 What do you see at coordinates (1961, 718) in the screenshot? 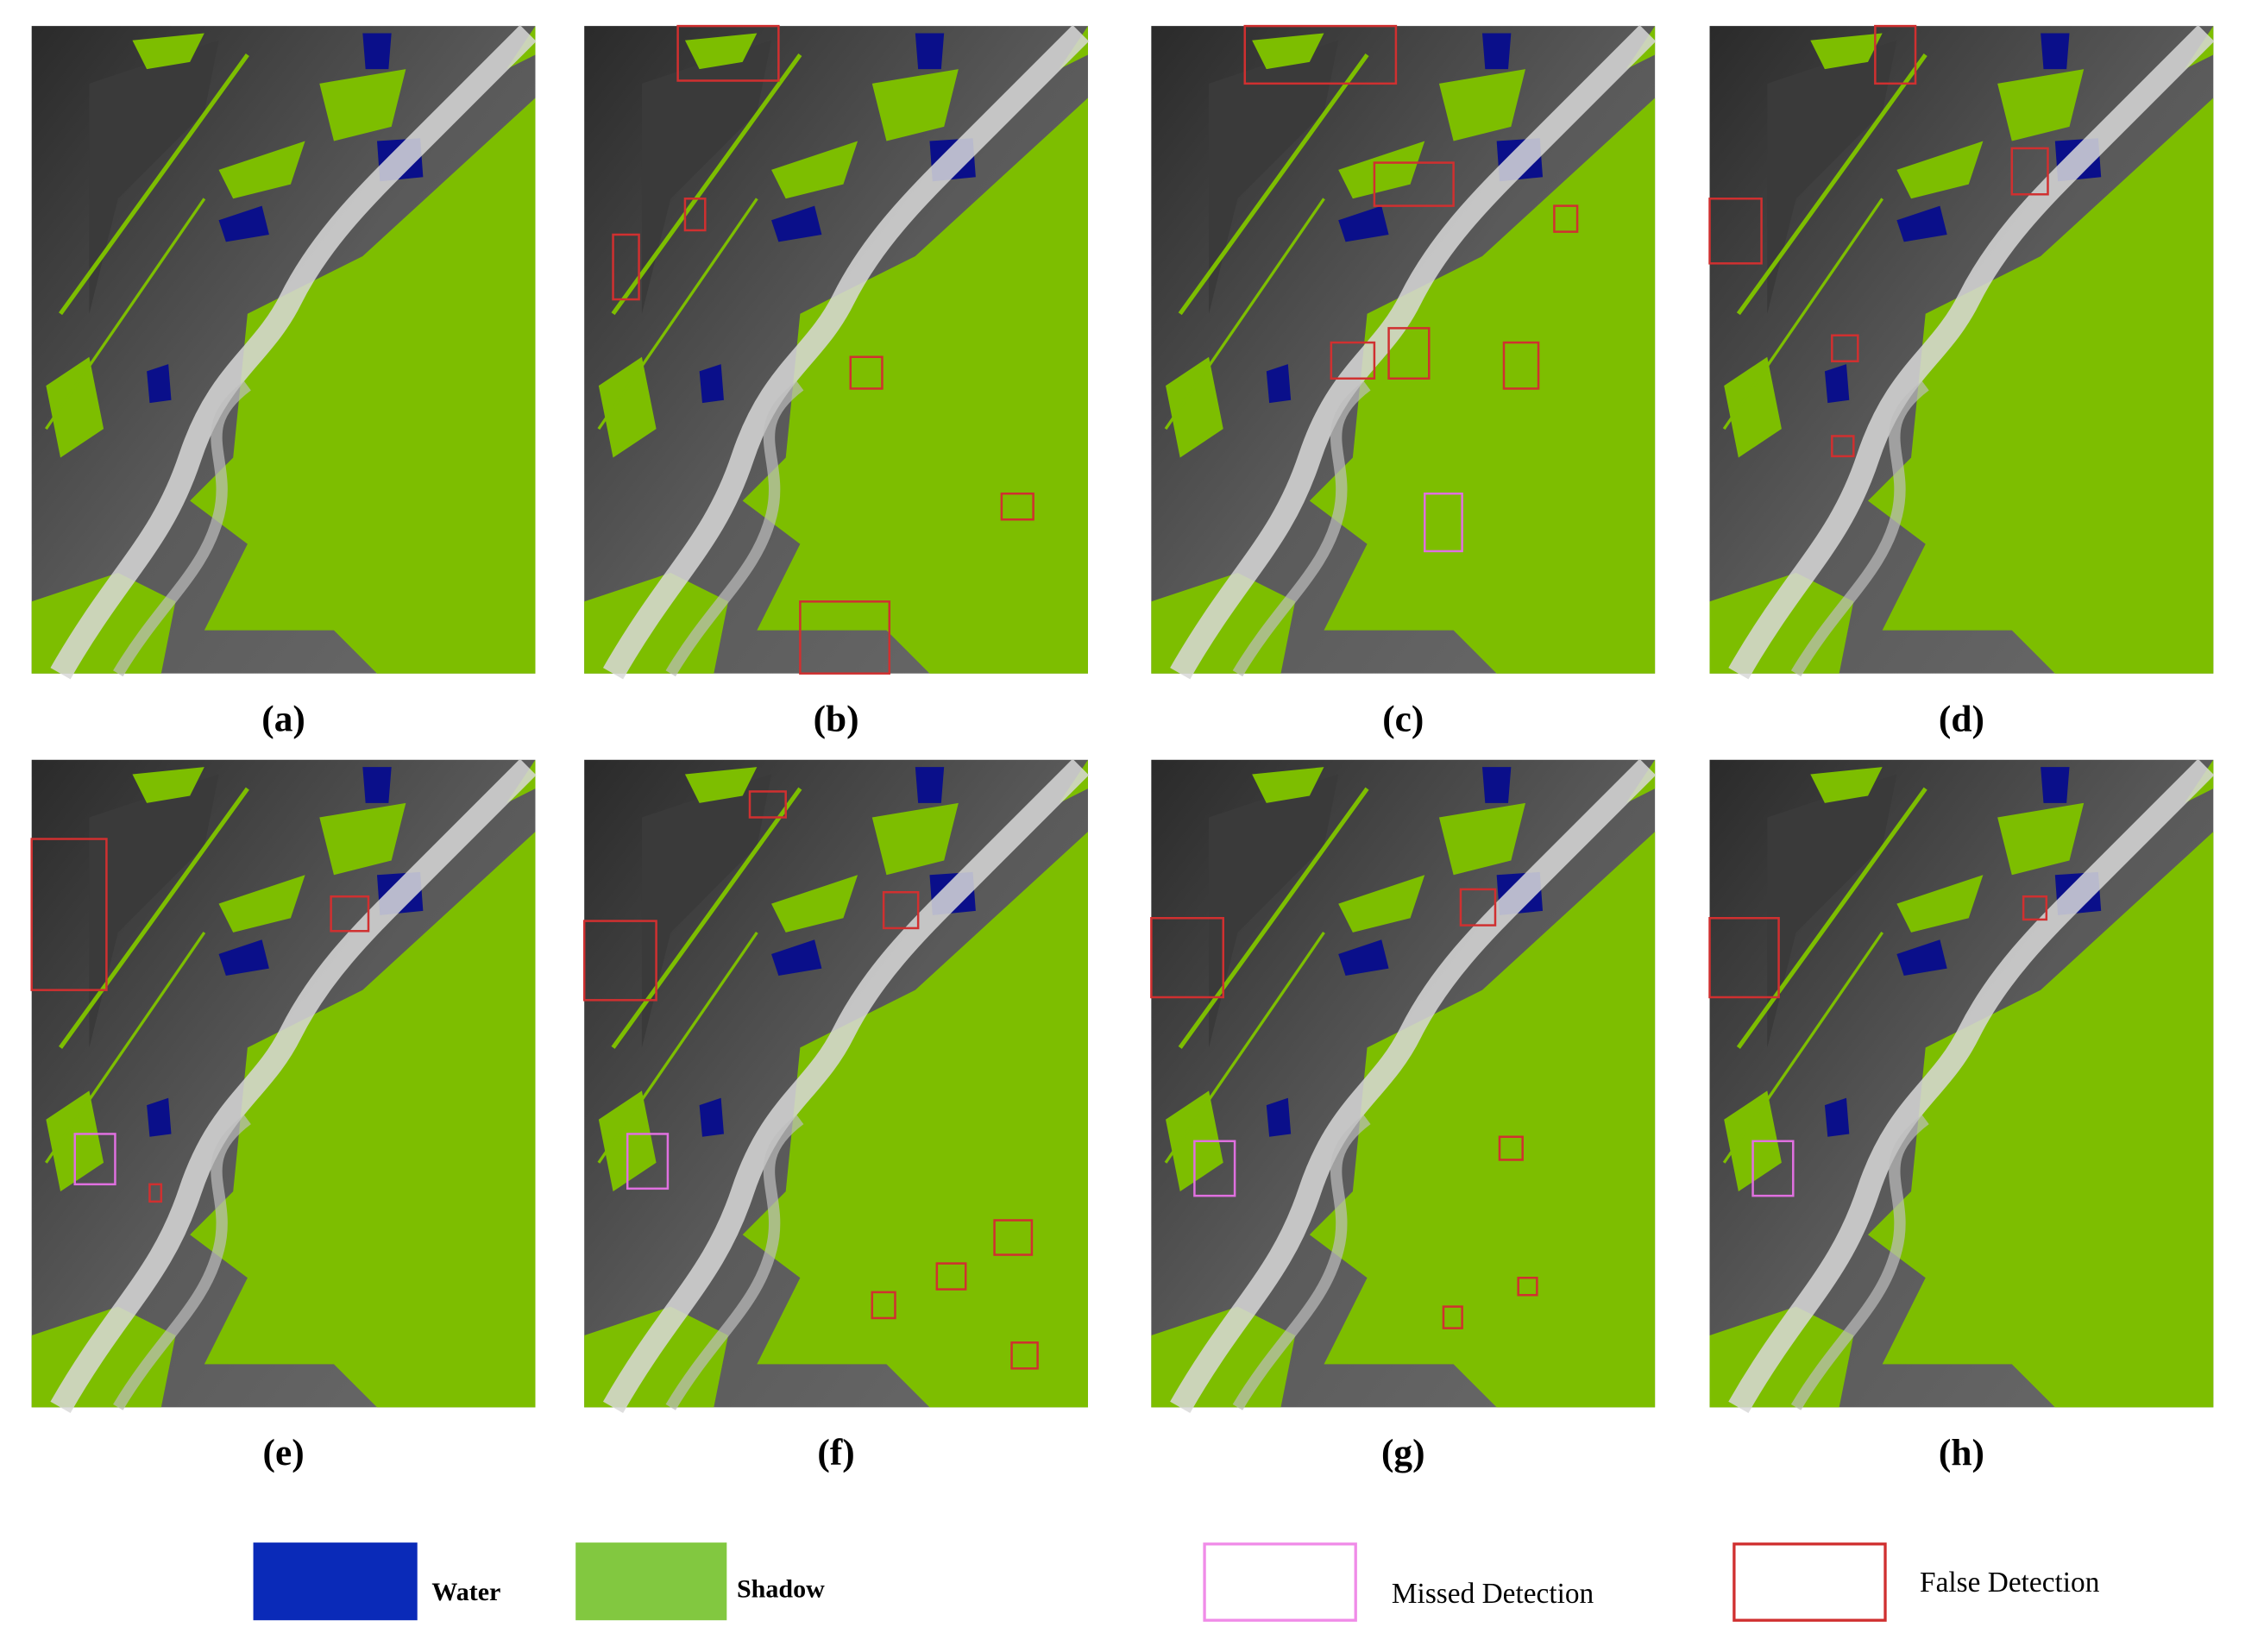
I see `panel-label: (d)` at bounding box center [1961, 718].